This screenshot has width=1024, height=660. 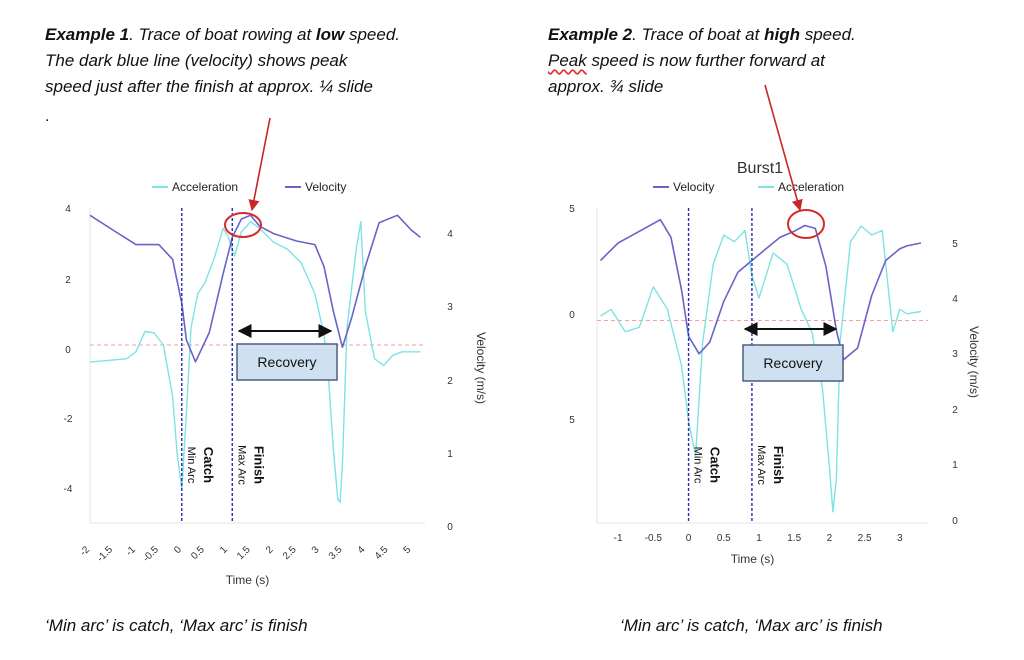 What do you see at coordinates (955, 244) in the screenshot?
I see `y-right-tick: 5` at bounding box center [955, 244].